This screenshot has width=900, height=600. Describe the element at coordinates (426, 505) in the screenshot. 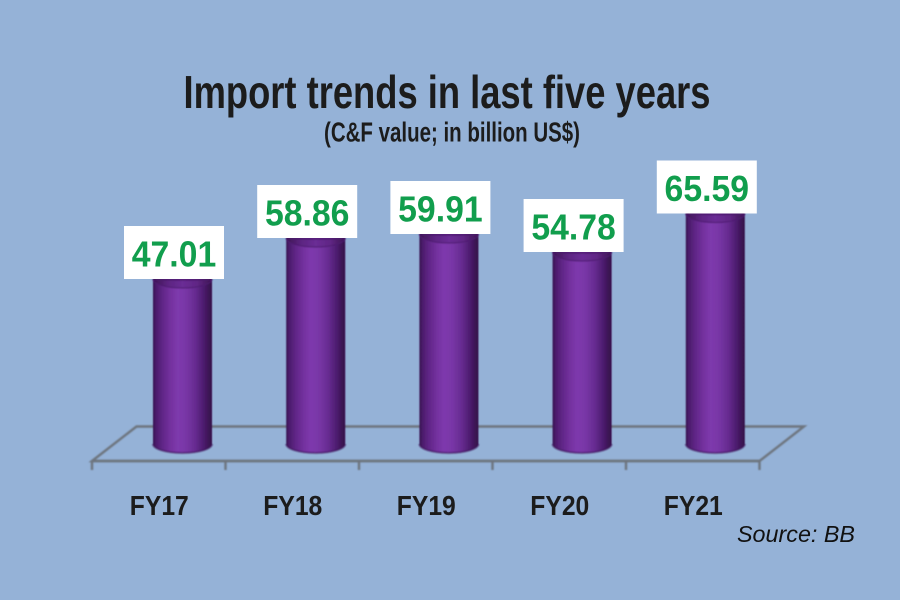

I see `svg-text: FY19` at that location.